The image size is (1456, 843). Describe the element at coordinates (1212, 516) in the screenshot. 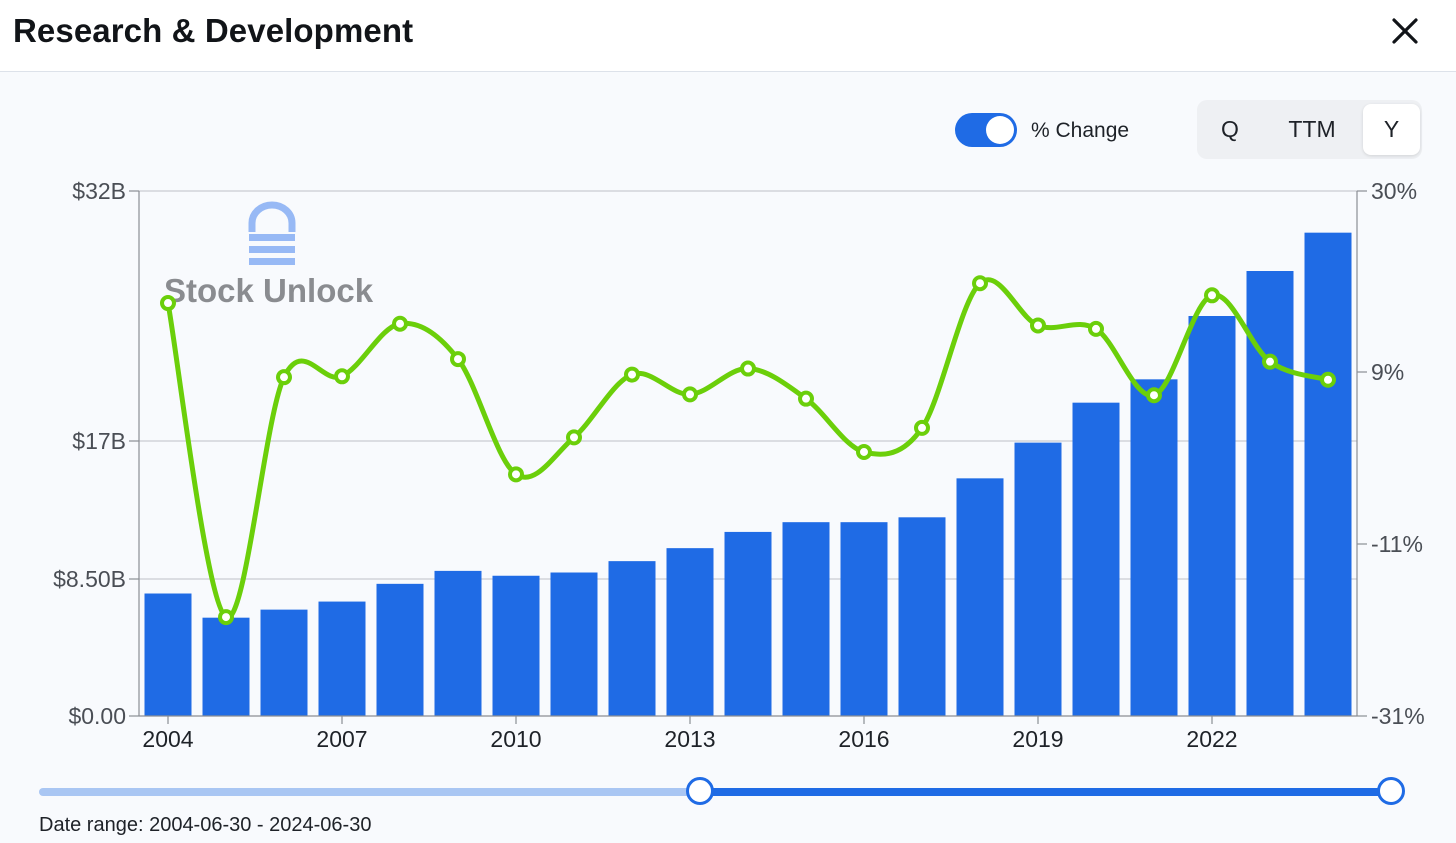

I see `bar-2022` at that location.